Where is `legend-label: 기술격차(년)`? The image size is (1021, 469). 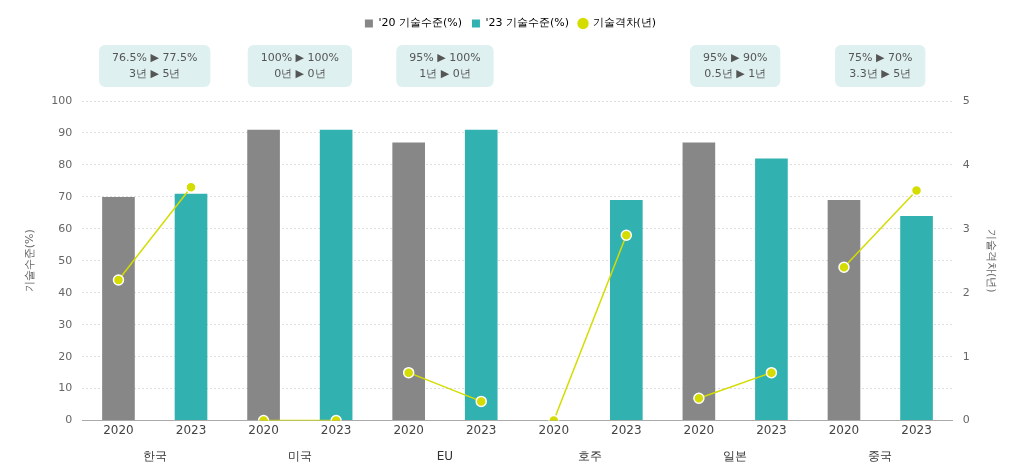
legend-label: 기술격차(년) is located at coordinates (624, 23).